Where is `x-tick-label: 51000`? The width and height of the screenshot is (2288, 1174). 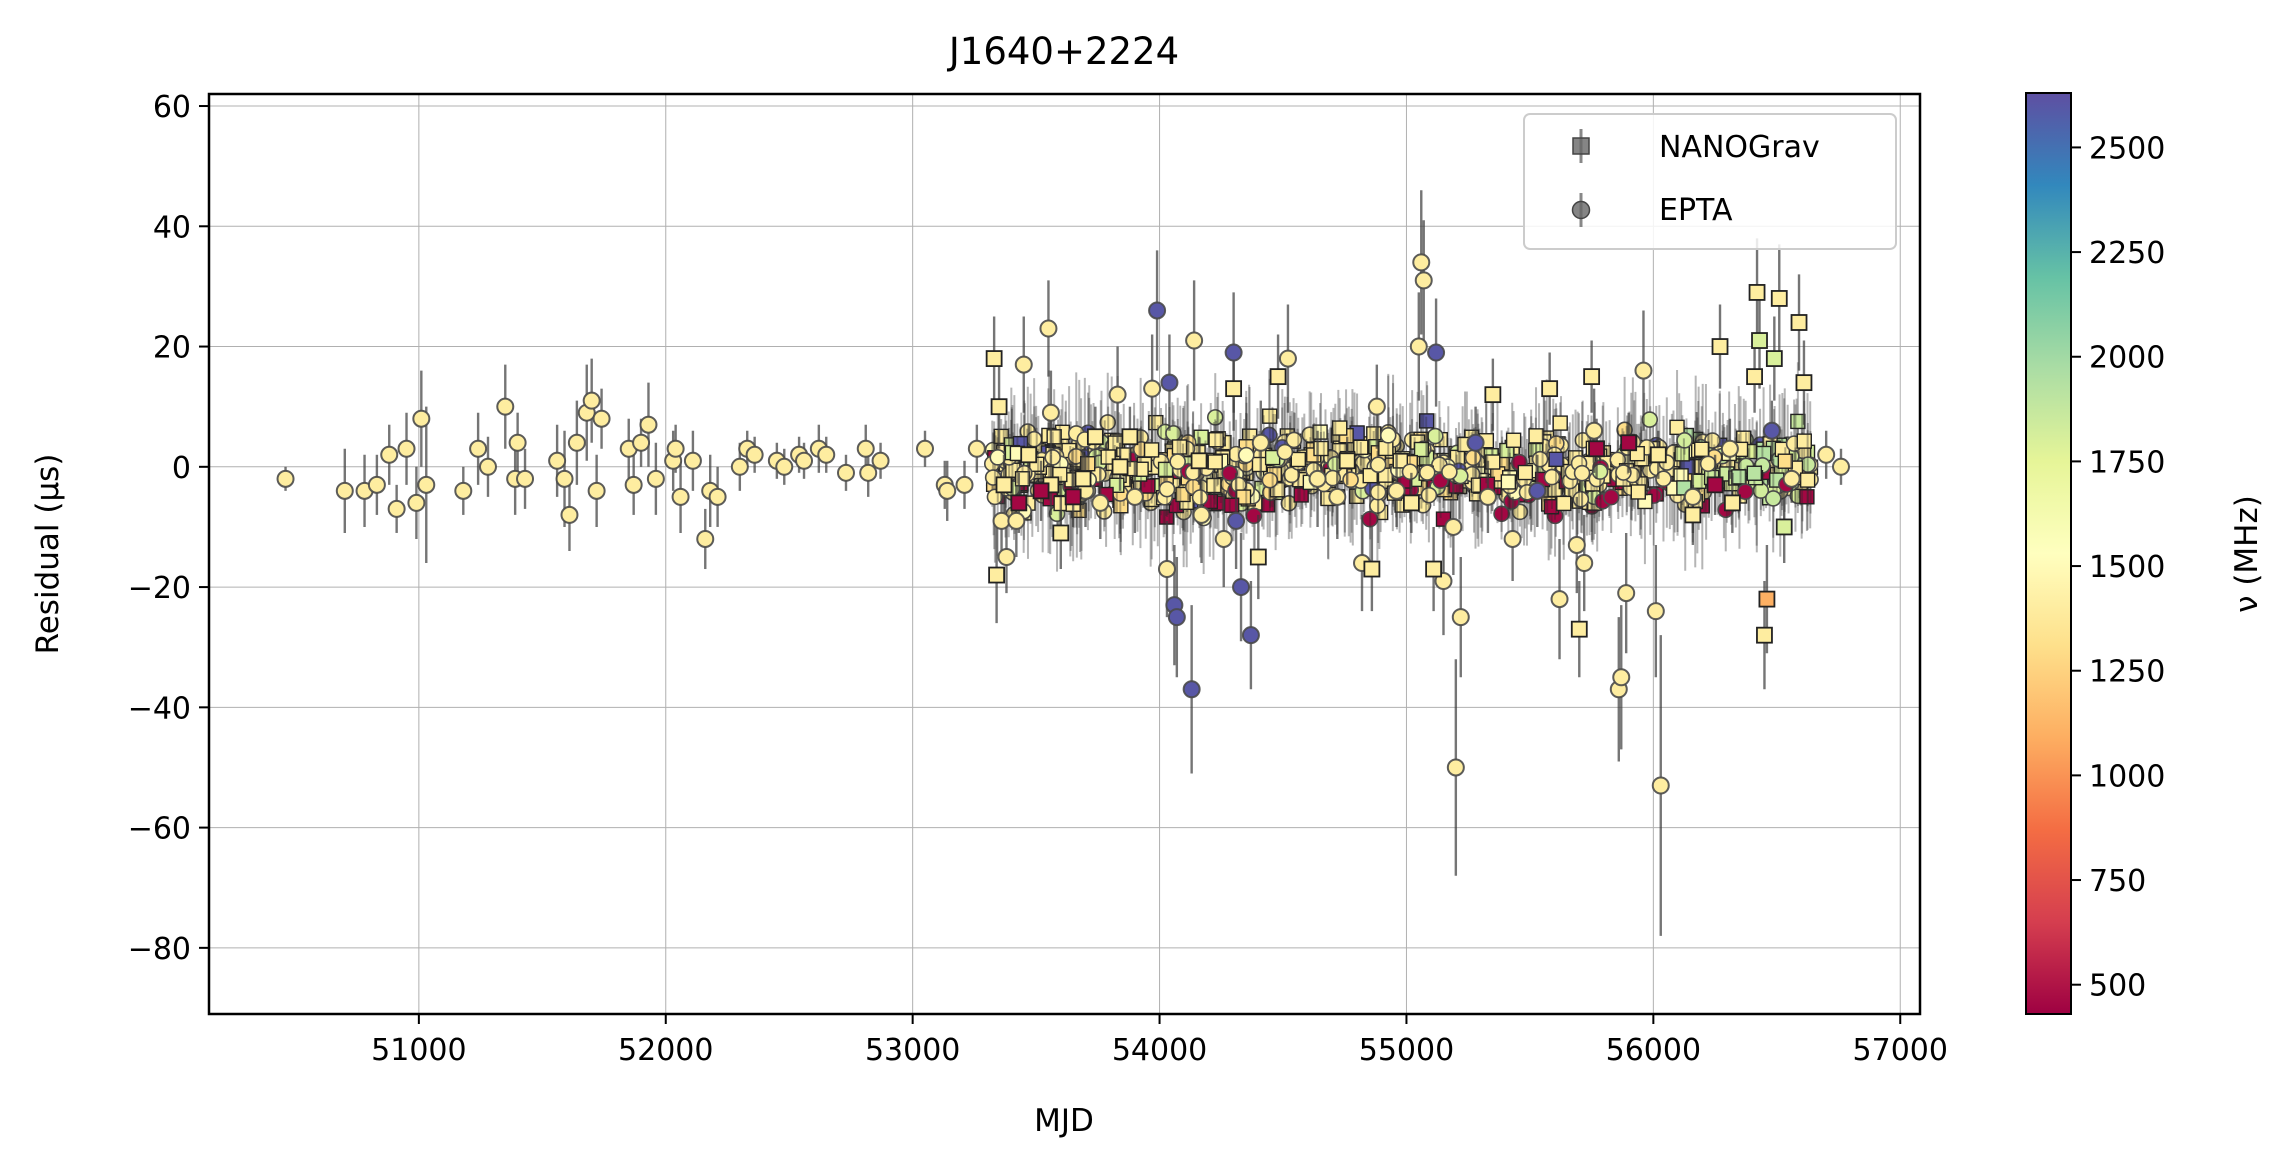
x-tick-label: 51000 is located at coordinates (418, 1050).